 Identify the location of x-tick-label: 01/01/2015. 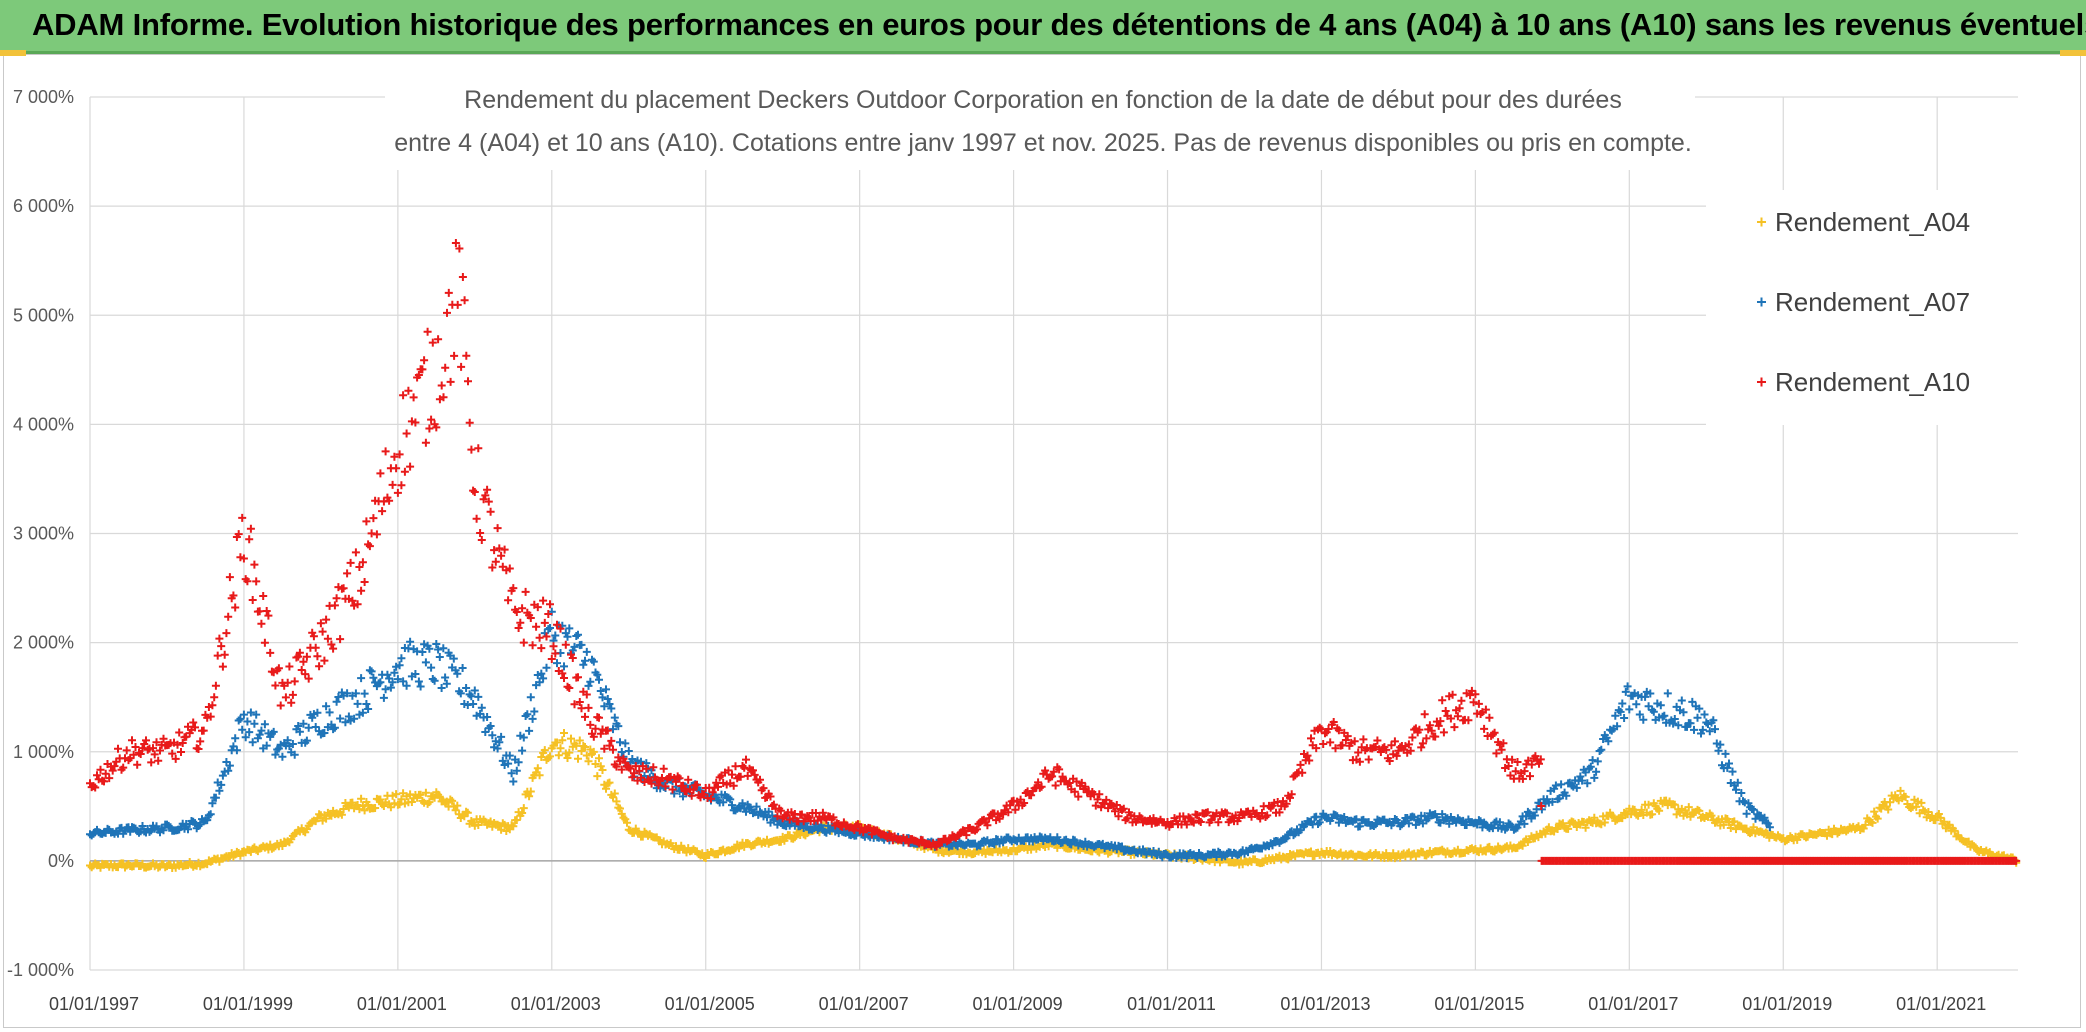
(1479, 1004).